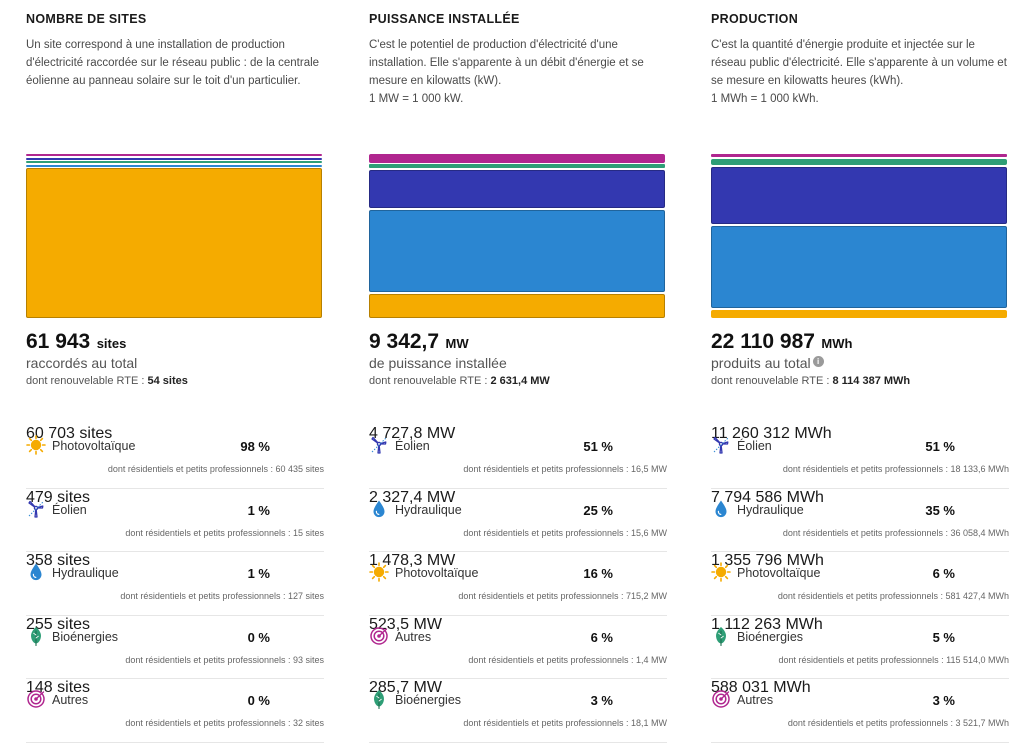  I want to click on column-title: PRODUCTION, so click(755, 19).